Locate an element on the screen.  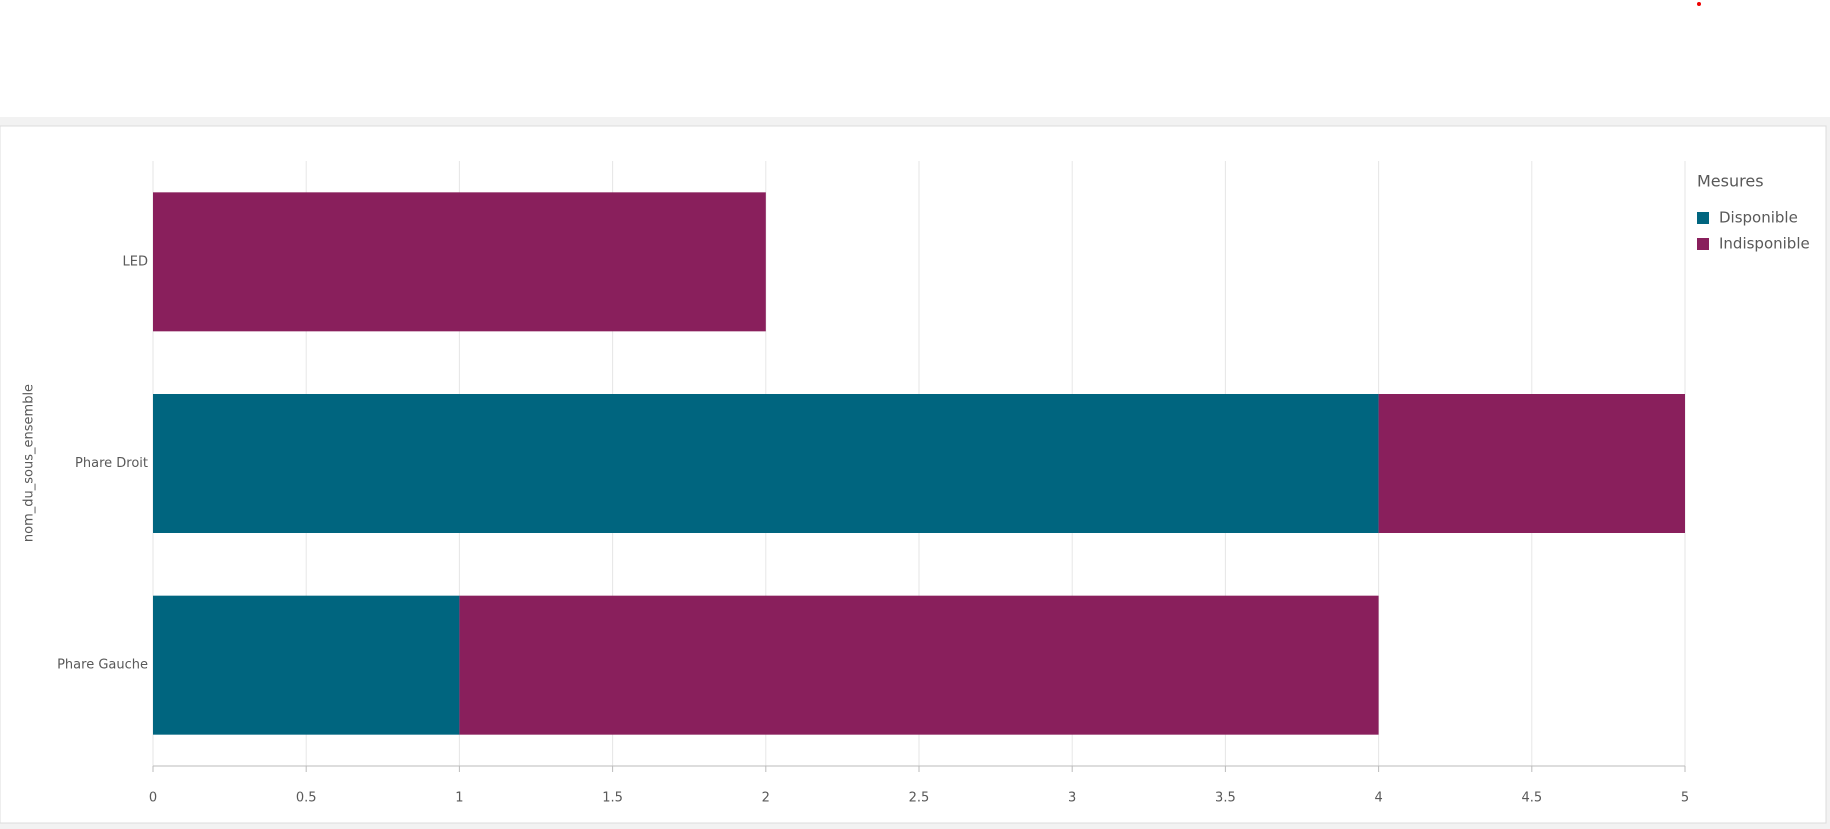
indicator-dot is located at coordinates (1699, 4).